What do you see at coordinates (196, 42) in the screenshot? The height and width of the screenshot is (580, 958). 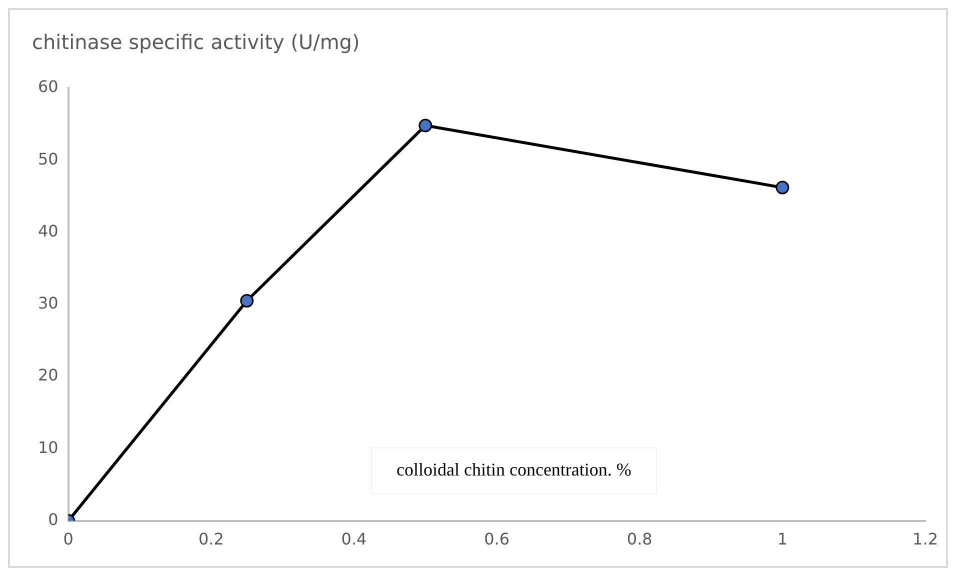 I see `y-axis-title: chitinase specific activity (U/mg)` at bounding box center [196, 42].